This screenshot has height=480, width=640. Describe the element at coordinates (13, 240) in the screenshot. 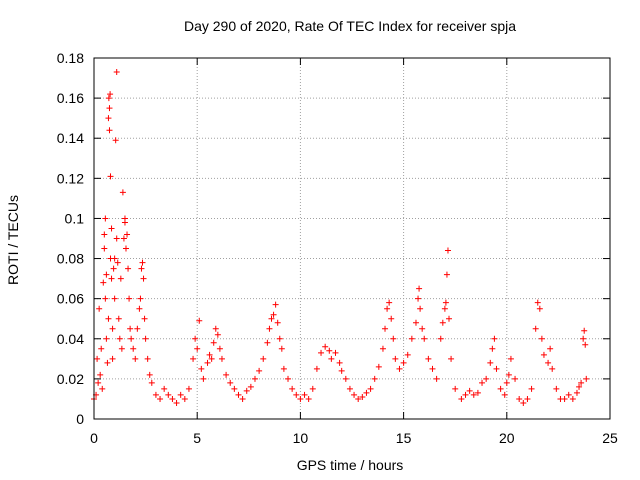

I see `y-axis-label: ROTI / TECUs` at that location.